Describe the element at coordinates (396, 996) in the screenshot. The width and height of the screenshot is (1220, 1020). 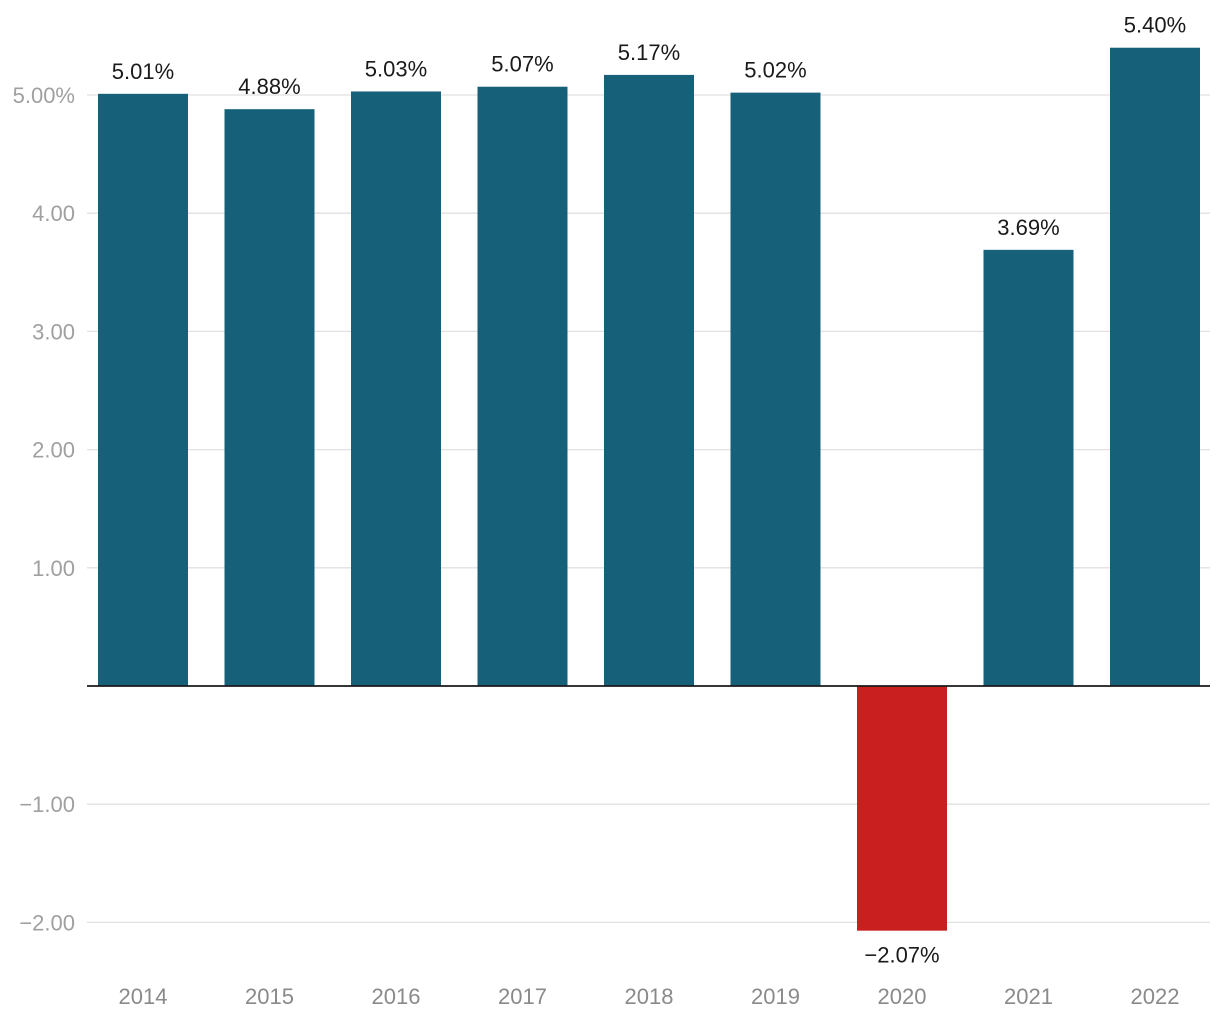
I see `x-tick-label-2016: 2016` at that location.